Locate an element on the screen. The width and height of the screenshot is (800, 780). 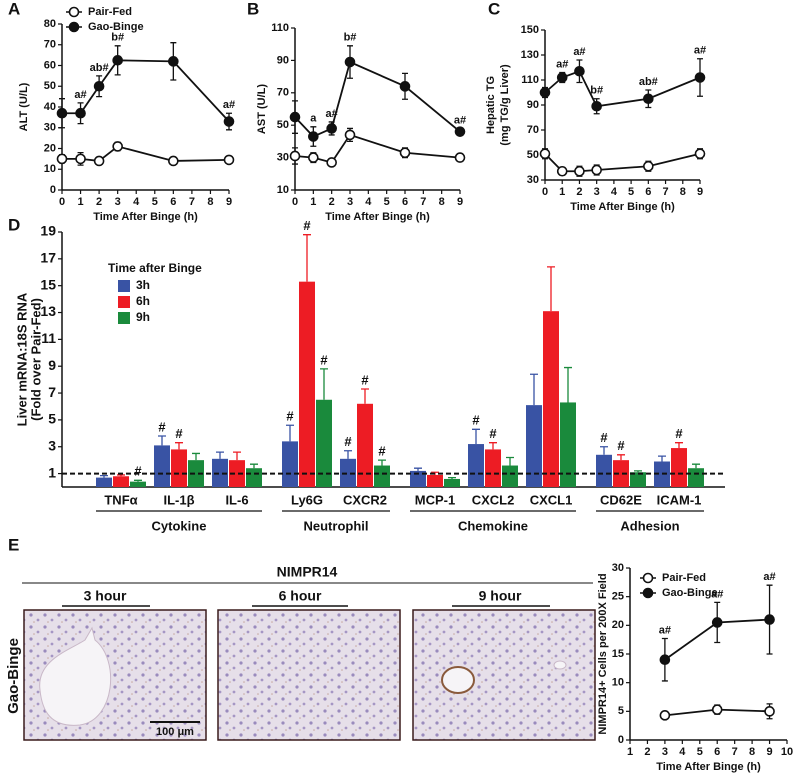
x-tick-label: 4 is located at coordinates (614, 192).